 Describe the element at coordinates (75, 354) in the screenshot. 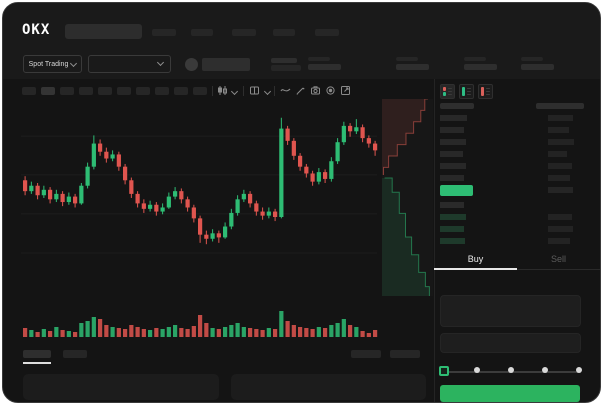

I see `orders-tab` at that location.